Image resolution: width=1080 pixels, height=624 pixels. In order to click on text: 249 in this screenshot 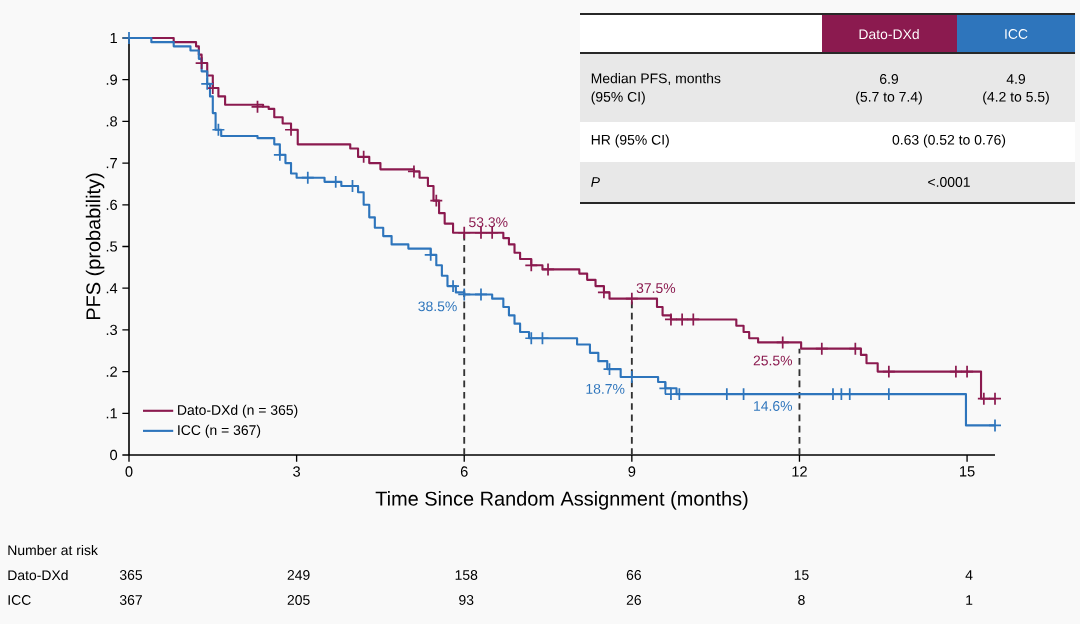, I will do `click(298, 575)`.